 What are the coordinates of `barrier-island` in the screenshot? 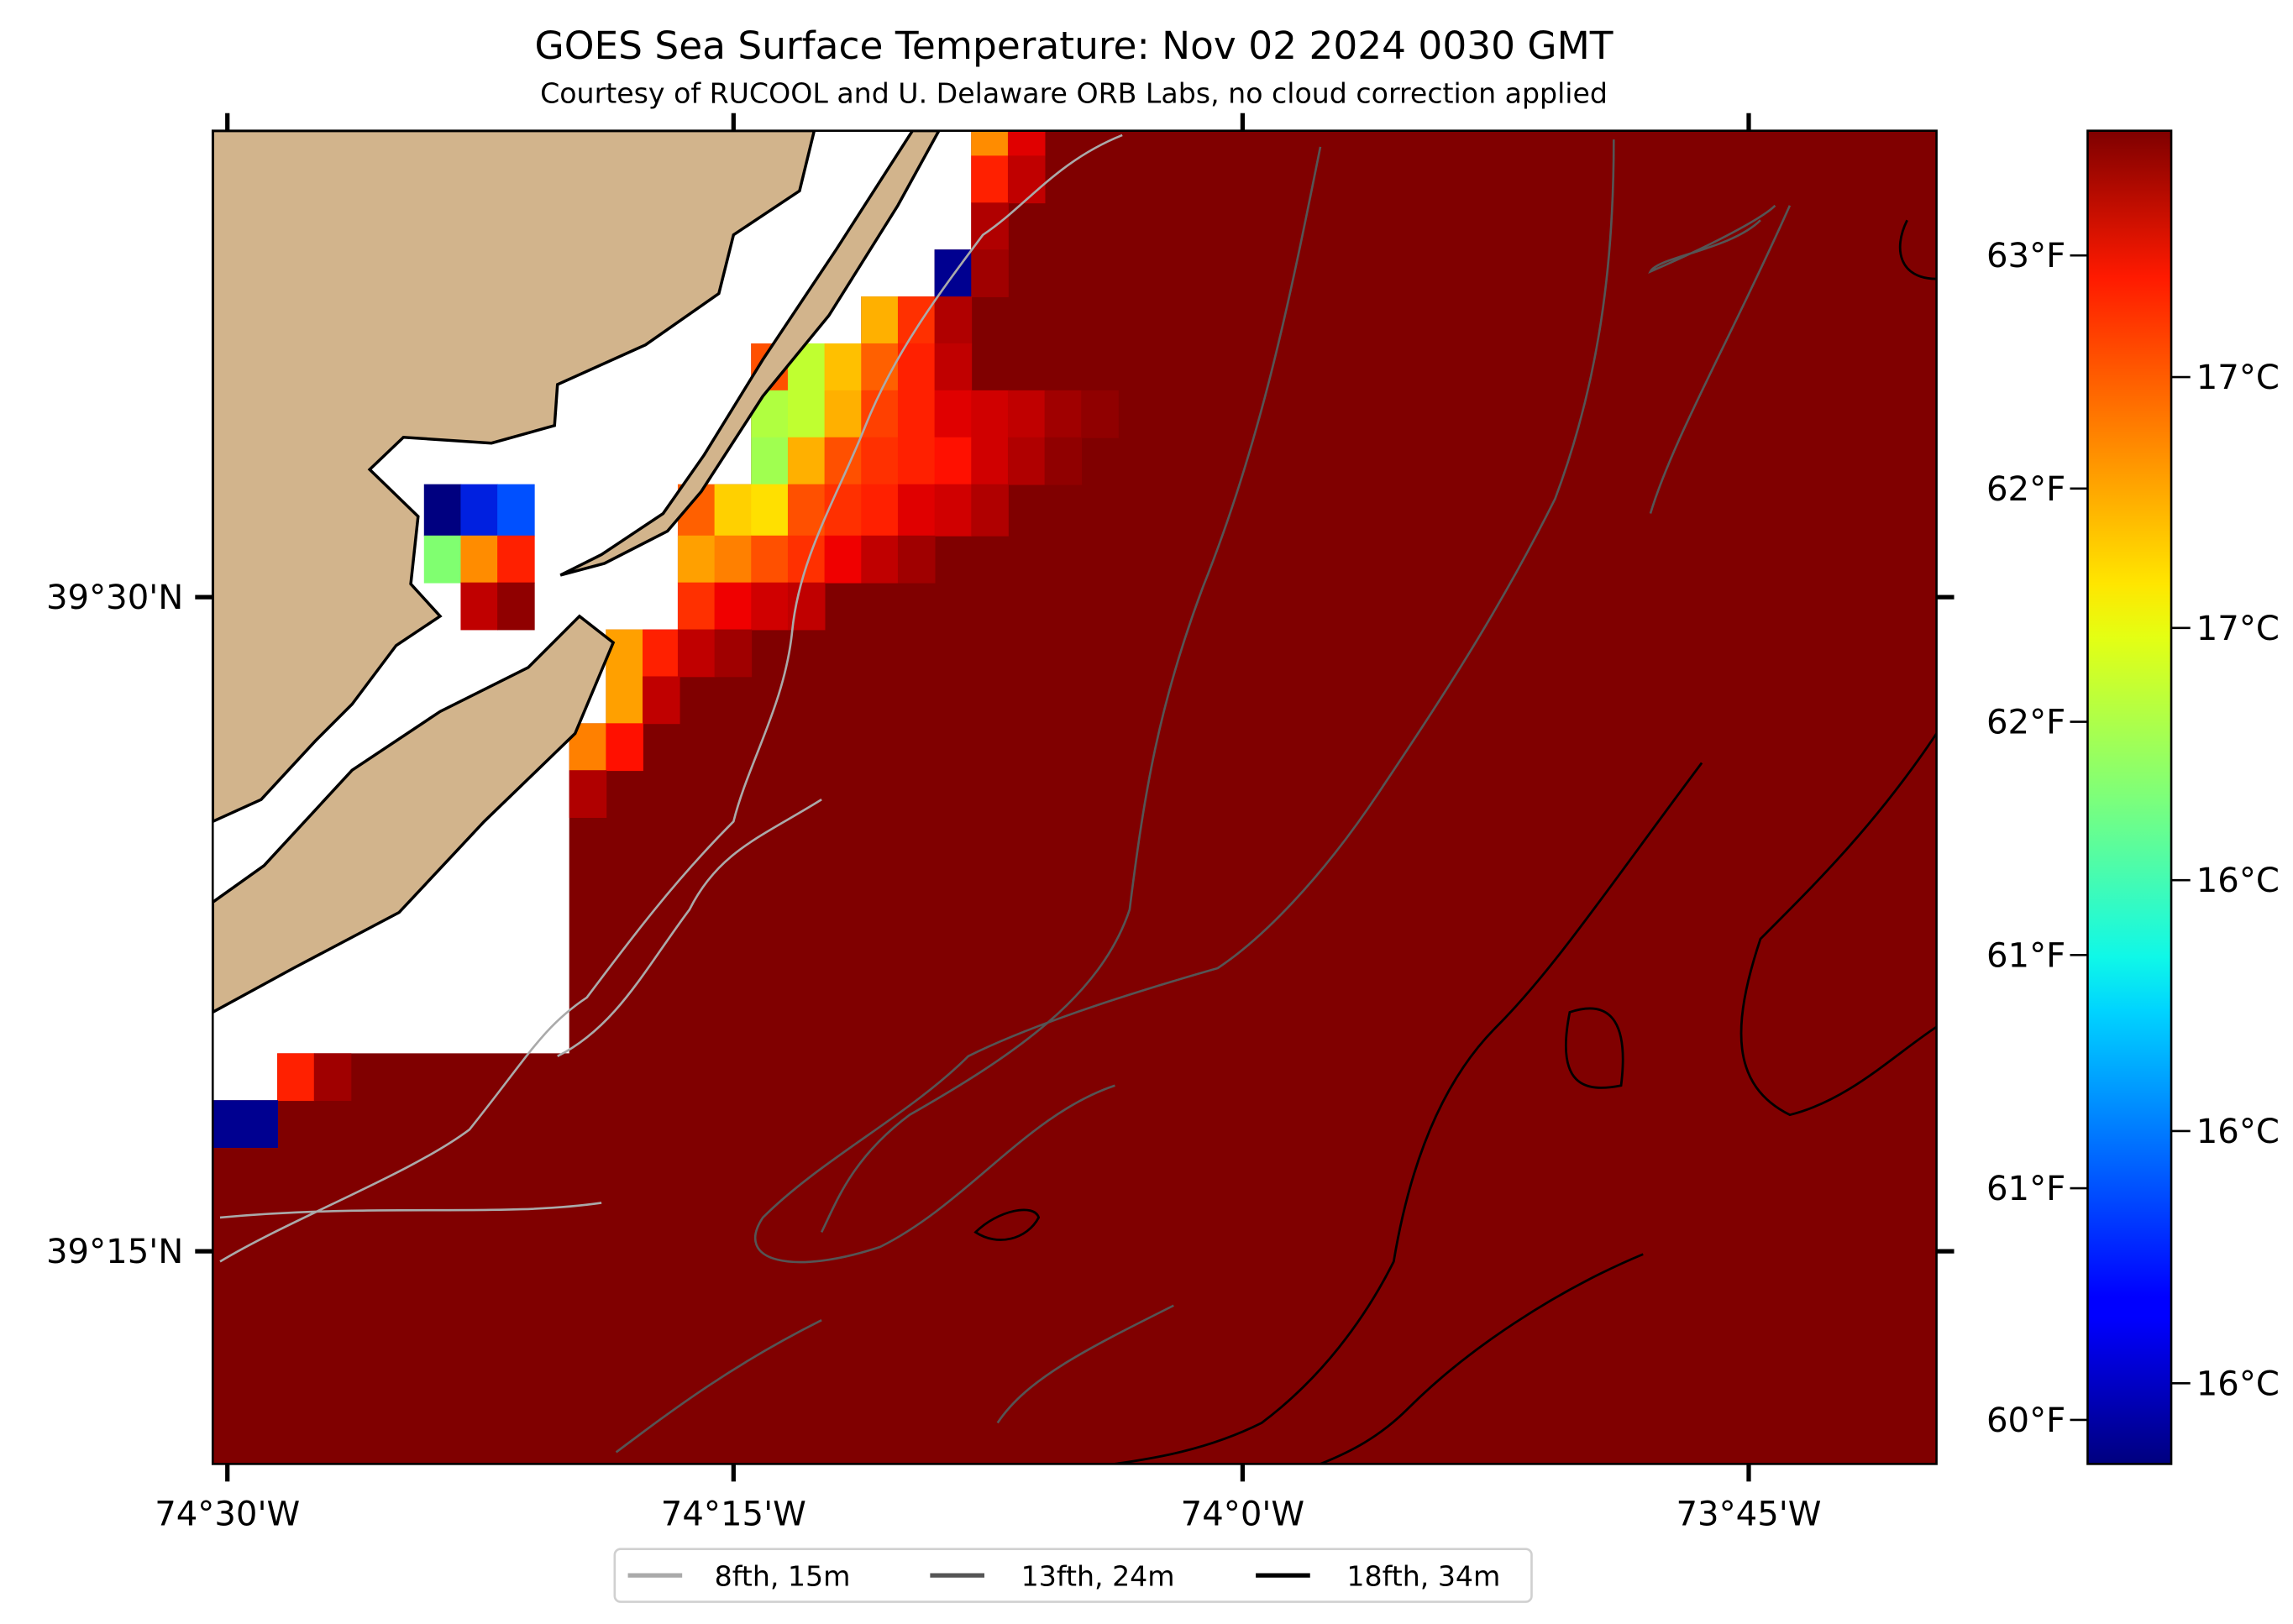 It's located at (750, 353).